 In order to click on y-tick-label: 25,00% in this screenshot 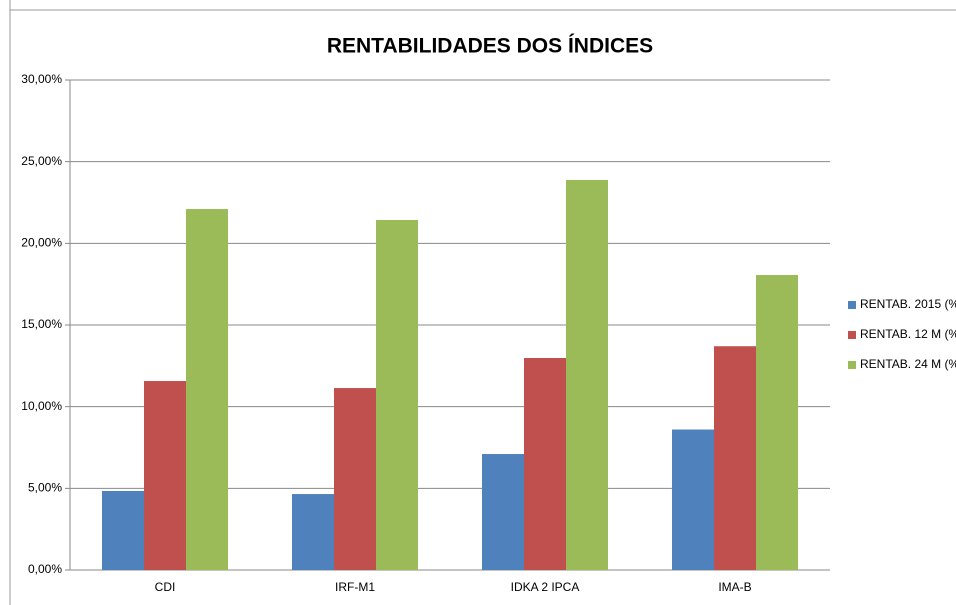, I will do `click(41, 161)`.